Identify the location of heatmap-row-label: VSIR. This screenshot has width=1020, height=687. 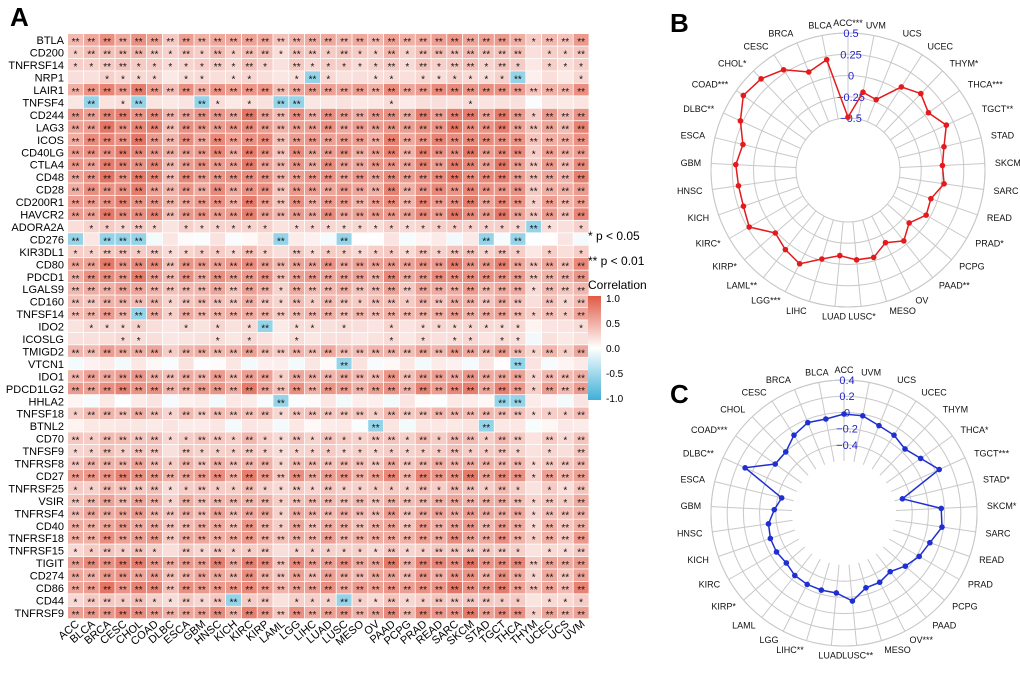
(51, 502).